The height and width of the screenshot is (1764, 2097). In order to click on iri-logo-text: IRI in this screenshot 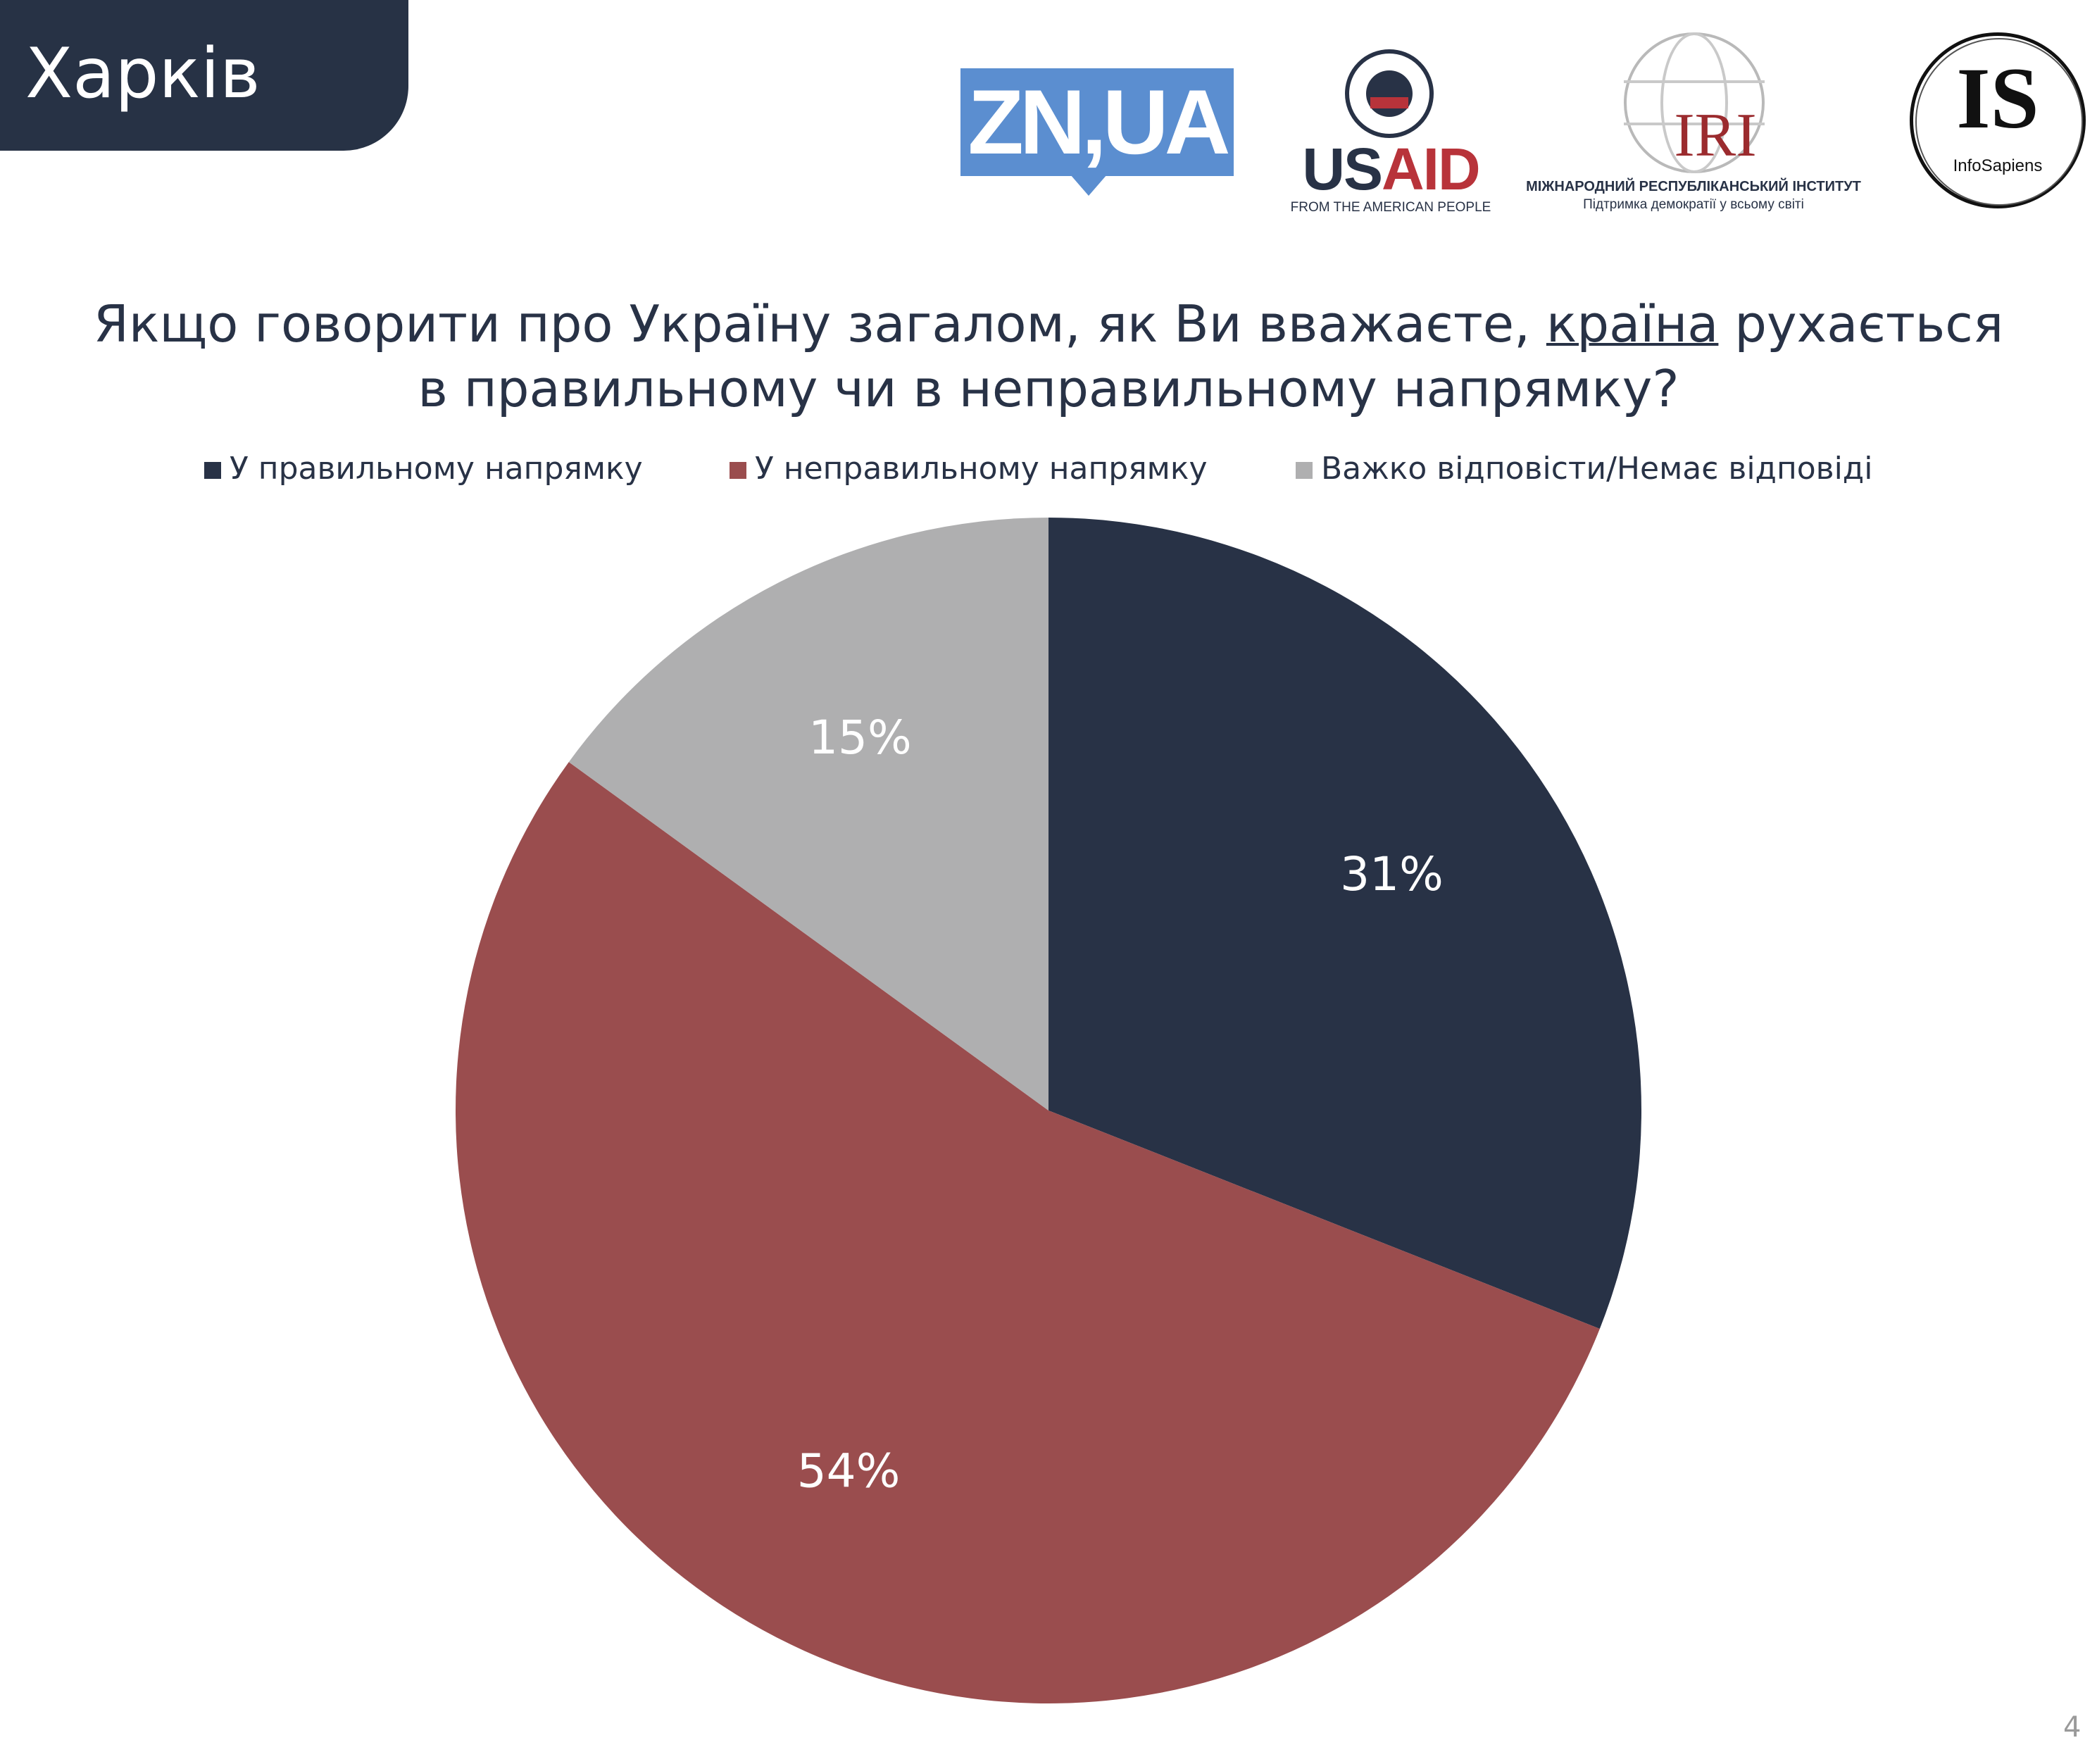, I will do `click(1716, 135)`.